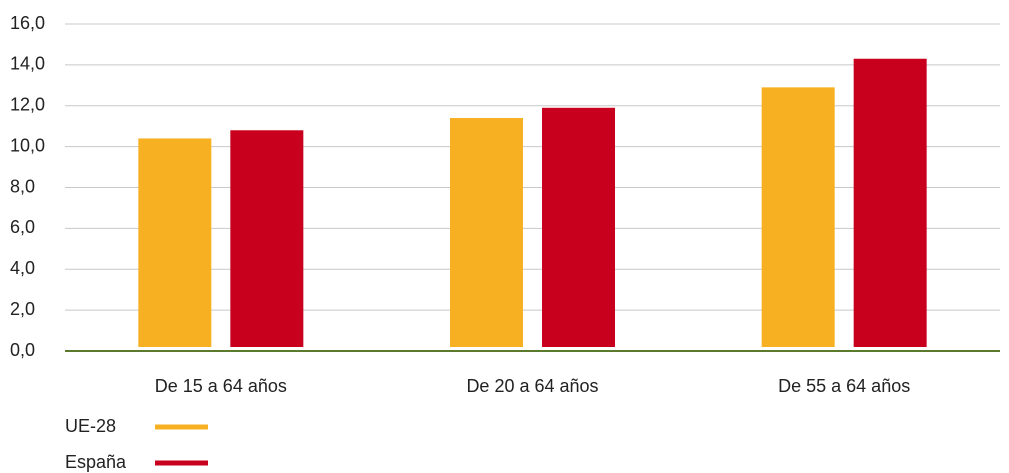 This screenshot has width=1009, height=473. I want to click on y-tick-label: 10,0, so click(27, 145).